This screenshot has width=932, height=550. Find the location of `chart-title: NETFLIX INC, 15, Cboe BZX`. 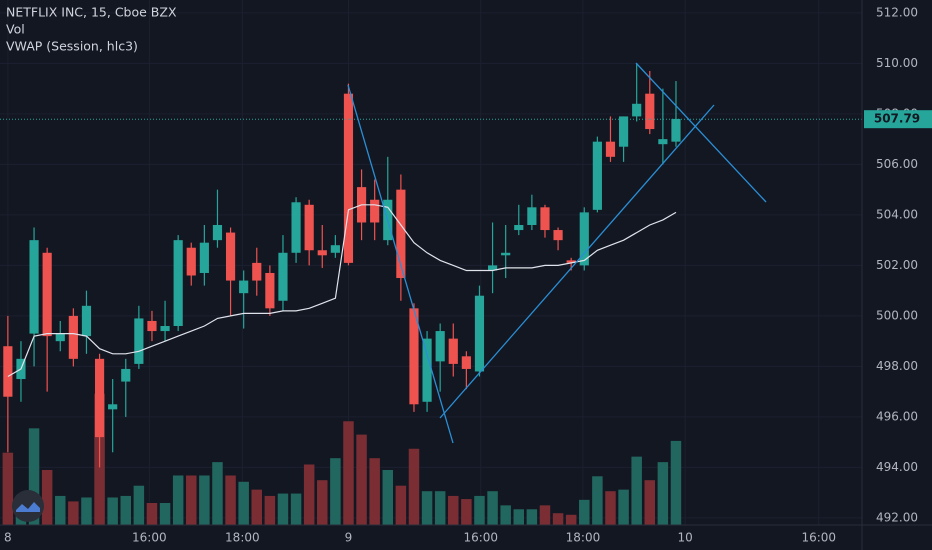

chart-title: NETFLIX INC, 15, Cboe BZX is located at coordinates (91, 12).